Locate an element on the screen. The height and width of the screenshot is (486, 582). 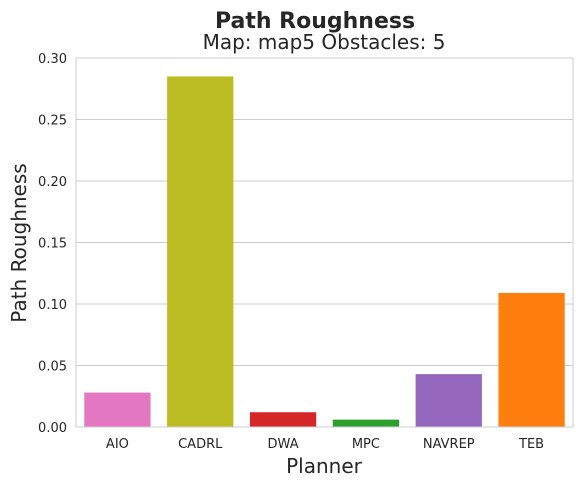
x-tick-label: TEB is located at coordinates (531, 444).